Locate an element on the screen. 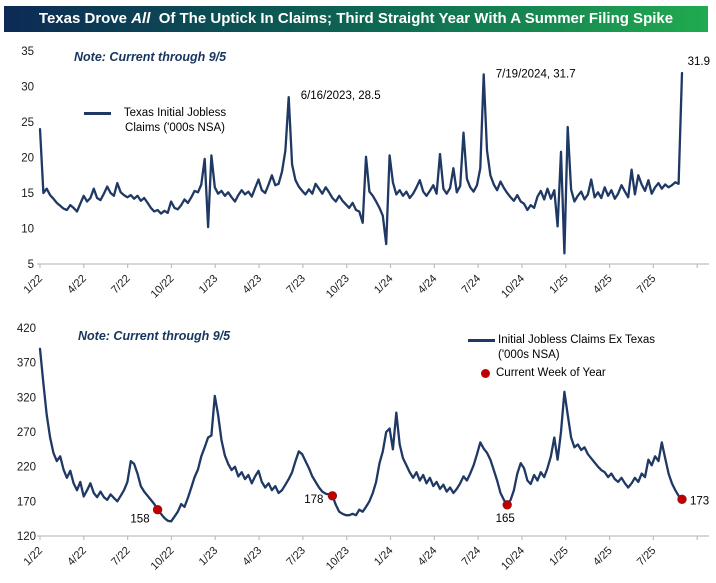  dot-label: 165 is located at coordinates (505, 519).